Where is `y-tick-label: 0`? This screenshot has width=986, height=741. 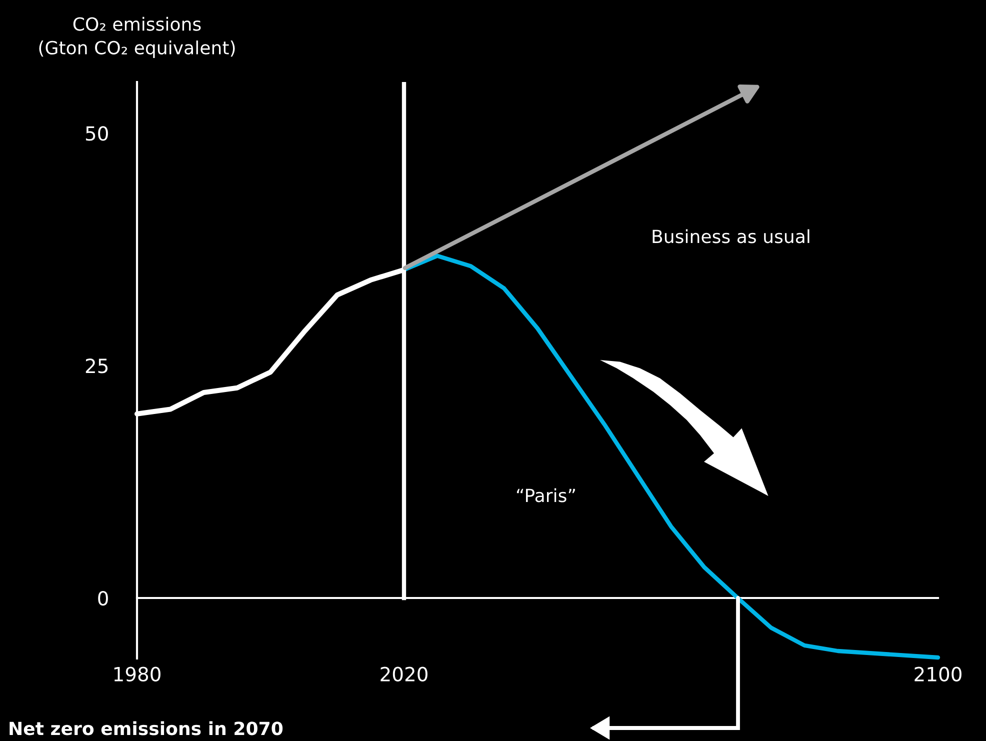
y-tick-label: 0 is located at coordinates (103, 598).